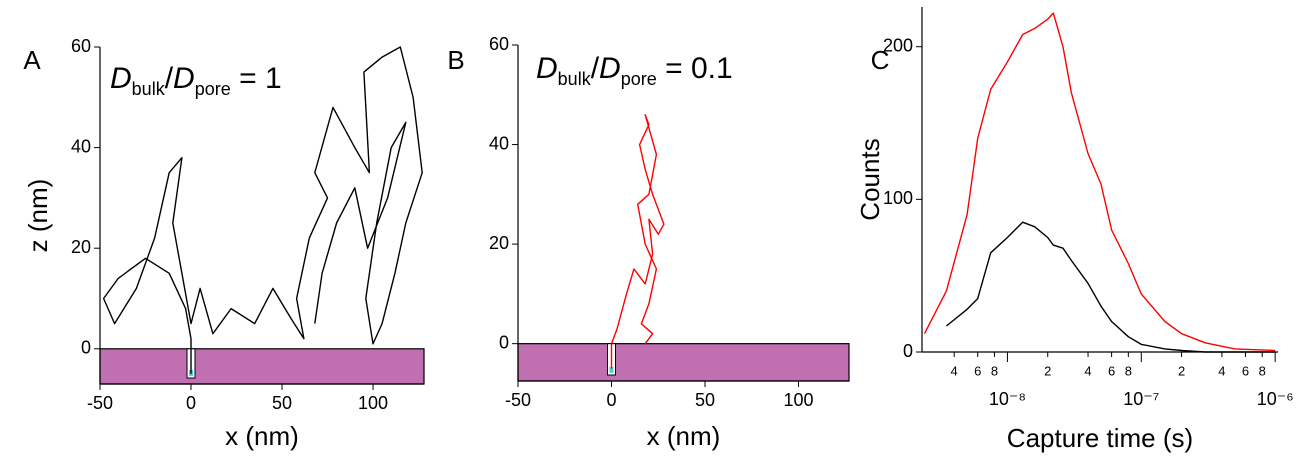 The image size is (1310, 464). What do you see at coordinates (1275, 399) in the screenshot?
I see `x-tick-label: 10⁻⁶` at bounding box center [1275, 399].